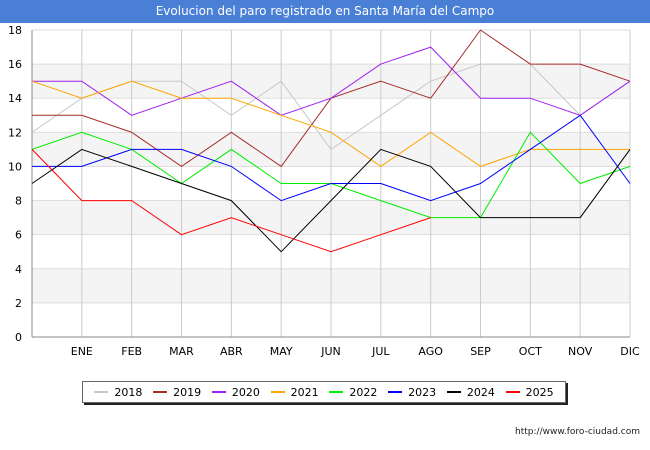 This screenshot has height=450, width=650. I want to click on legend: 2018 2019 2020 2021 2022 2023 2024 2025, so click(324, 392).